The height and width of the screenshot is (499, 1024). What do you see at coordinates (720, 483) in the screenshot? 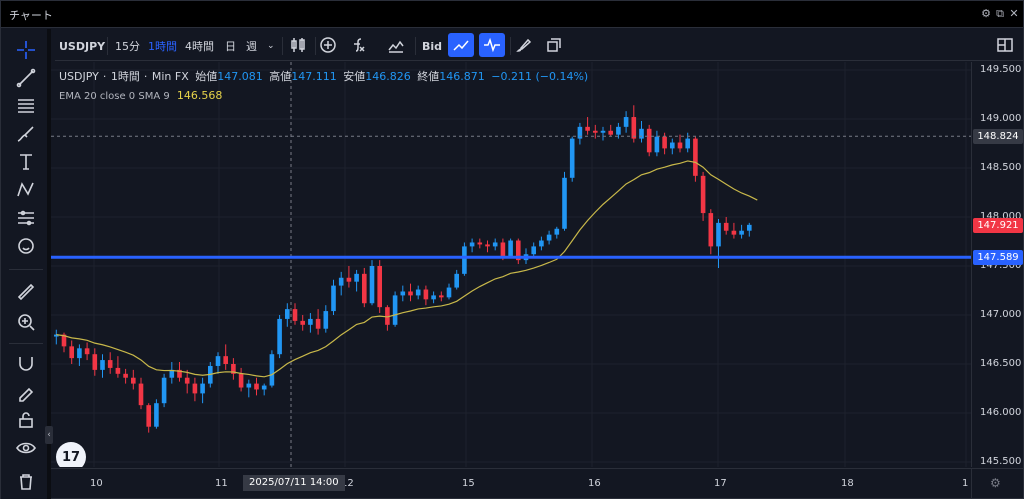
I see `time-tick: 17` at bounding box center [720, 483].